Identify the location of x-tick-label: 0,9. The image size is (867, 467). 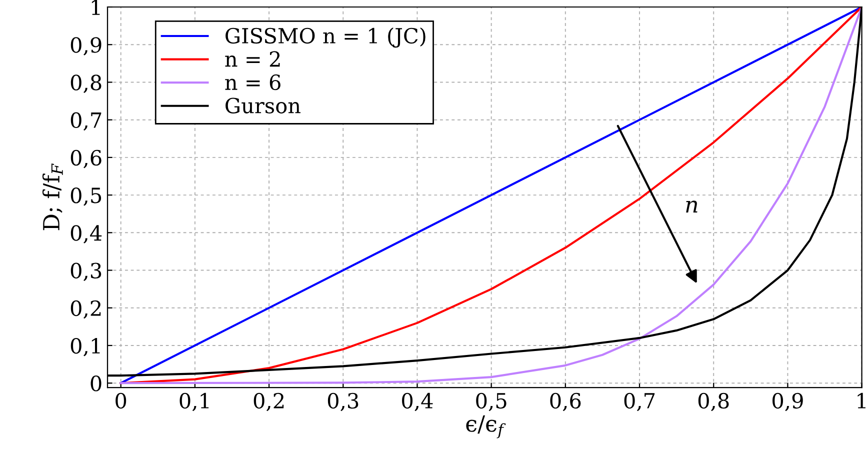
(787, 402).